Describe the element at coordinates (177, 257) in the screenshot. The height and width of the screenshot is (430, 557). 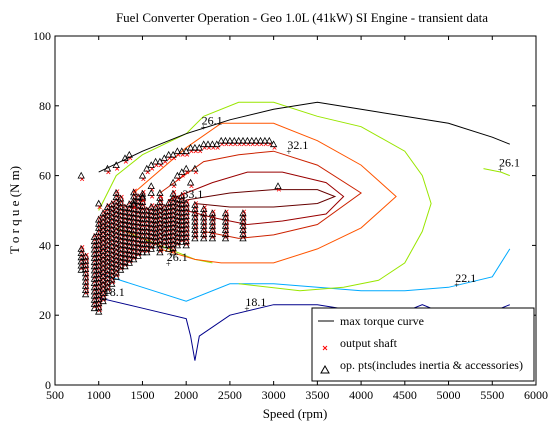
I see `contour-label-5: 26.1` at that location.